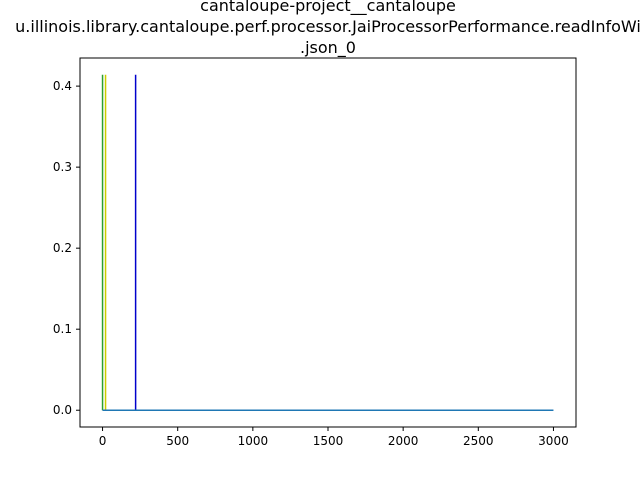 This screenshot has height=480, width=640. Describe the element at coordinates (553, 441) in the screenshot. I see `x-tick-label: 3000` at that location.